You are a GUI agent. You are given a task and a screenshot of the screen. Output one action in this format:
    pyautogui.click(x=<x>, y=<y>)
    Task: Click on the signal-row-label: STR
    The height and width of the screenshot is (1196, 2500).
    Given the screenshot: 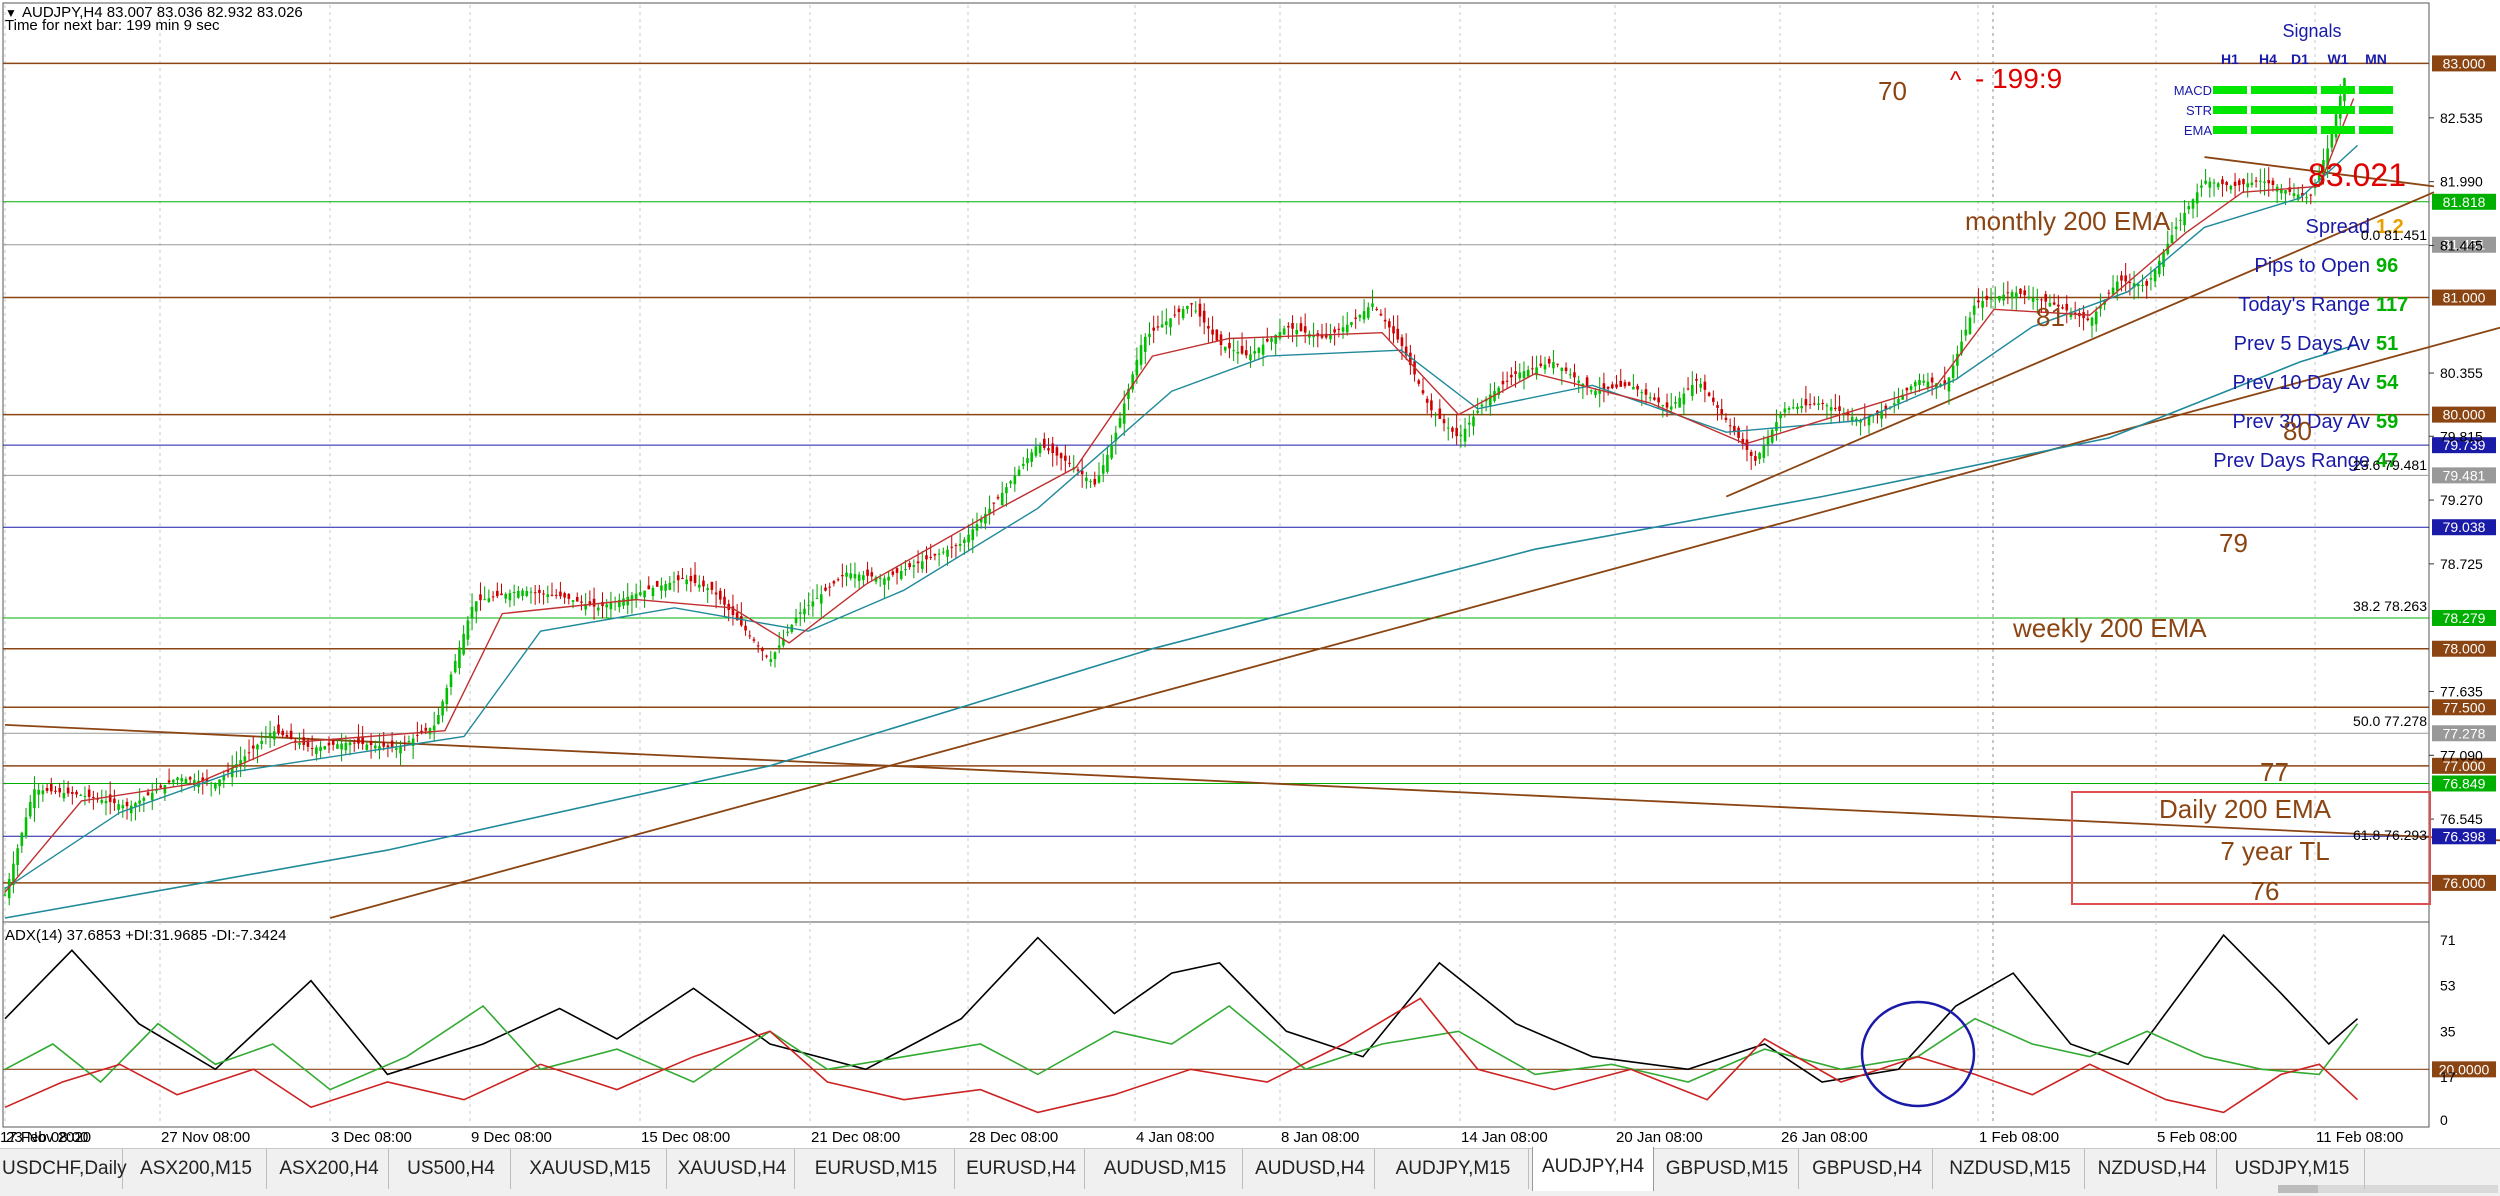 What is the action you would take?
    pyautogui.click(x=2199, y=110)
    